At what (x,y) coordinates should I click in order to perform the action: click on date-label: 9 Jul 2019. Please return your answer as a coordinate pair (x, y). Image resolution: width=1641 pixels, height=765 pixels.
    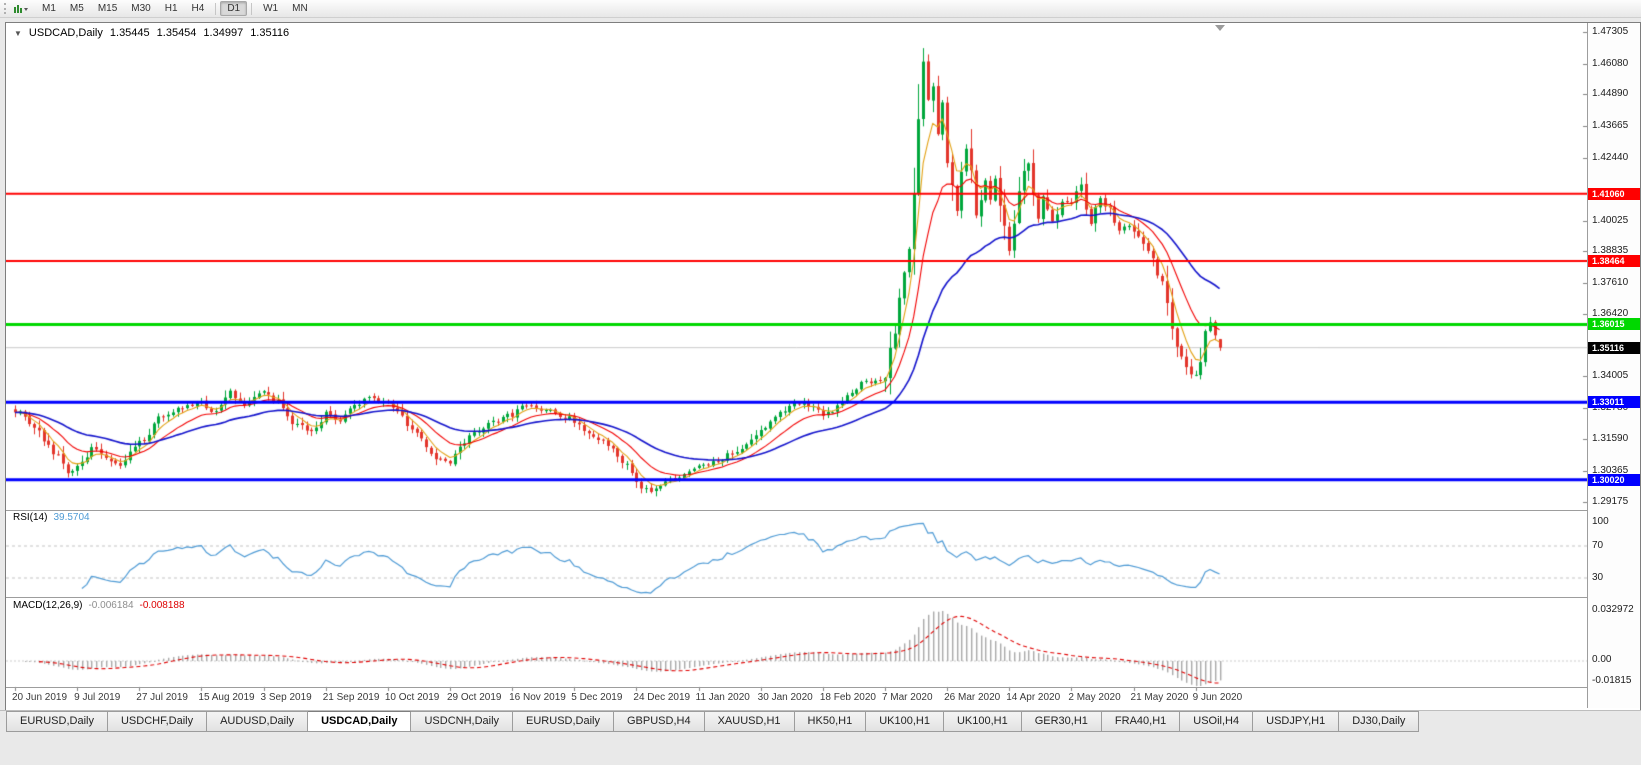
    Looking at the image, I should click on (97, 697).